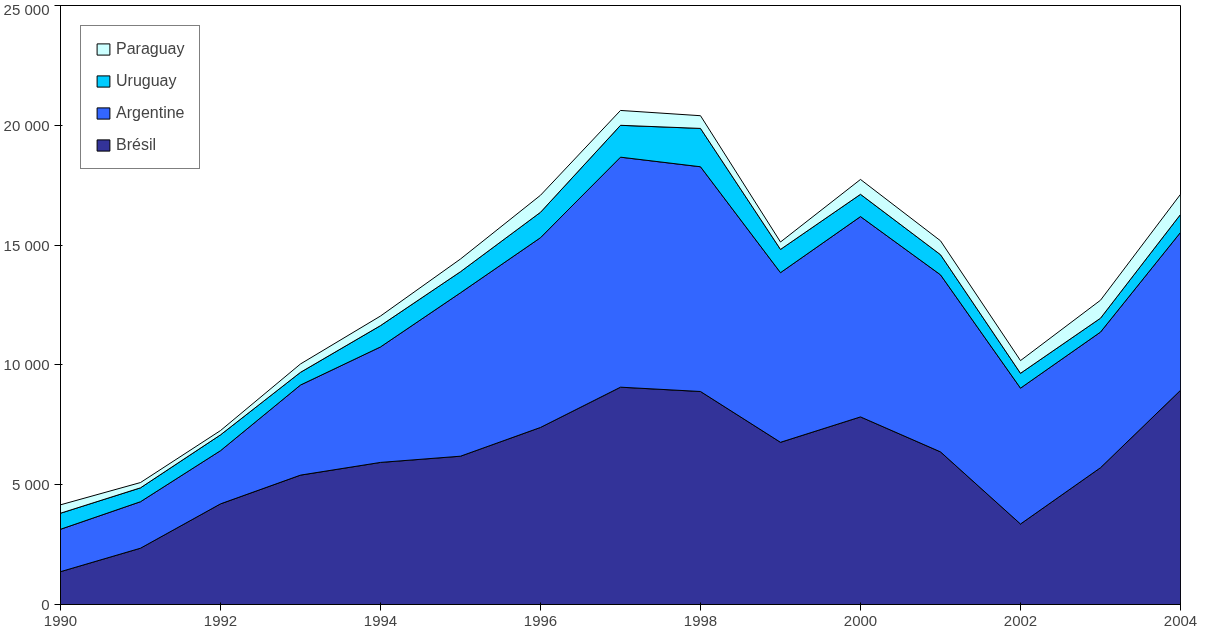  What do you see at coordinates (1020, 620) in the screenshot?
I see `x-tick-label: 2002` at bounding box center [1020, 620].